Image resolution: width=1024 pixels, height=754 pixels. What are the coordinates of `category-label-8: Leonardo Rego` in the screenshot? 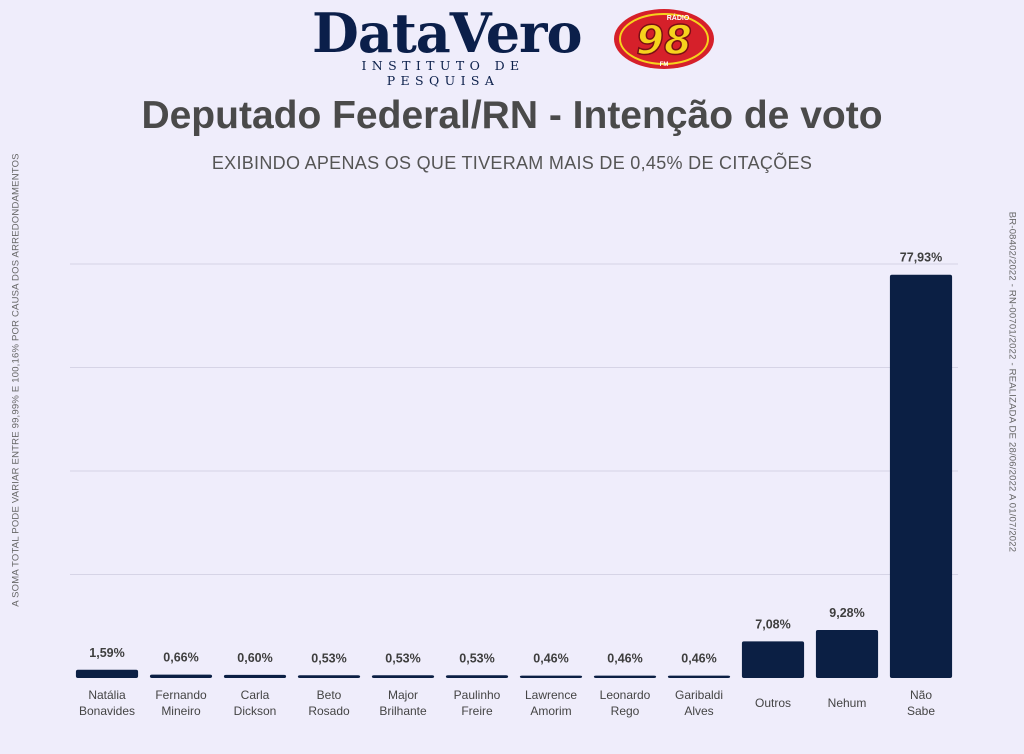 It's located at (625, 703).